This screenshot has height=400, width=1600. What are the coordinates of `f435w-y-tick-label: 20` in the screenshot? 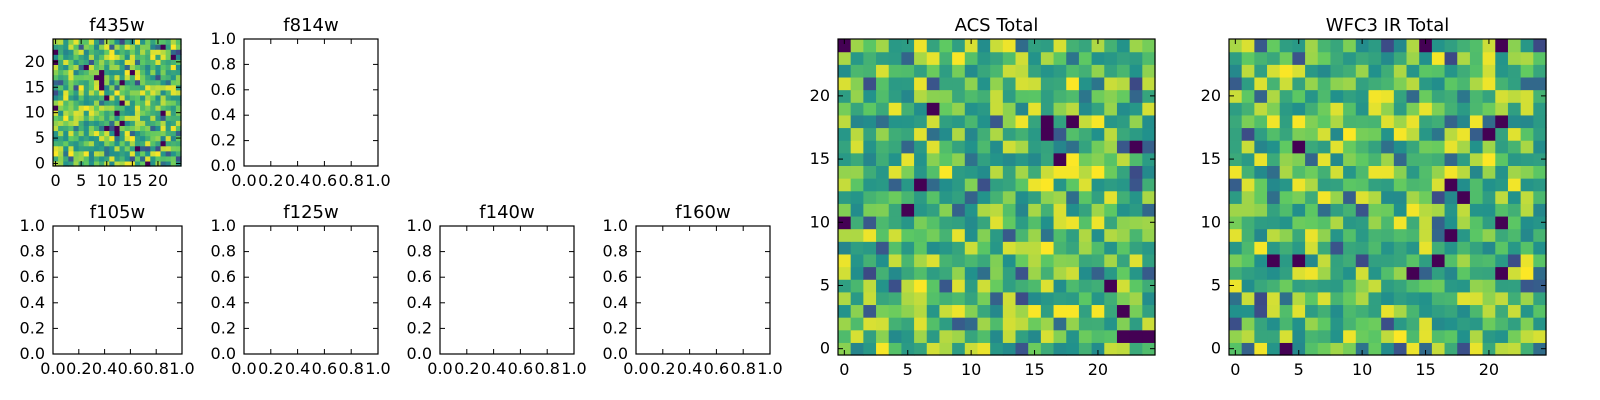 It's located at (35, 61).